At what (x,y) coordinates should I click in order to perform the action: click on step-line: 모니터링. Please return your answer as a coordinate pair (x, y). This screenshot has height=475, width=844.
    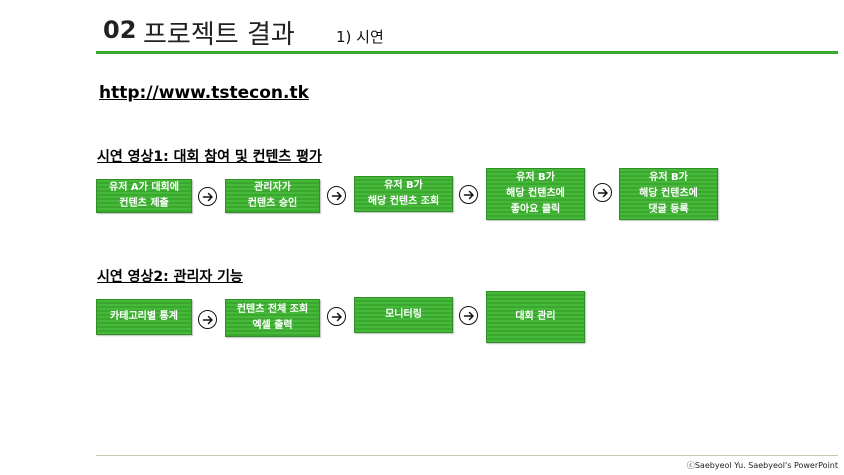
    Looking at the image, I should click on (403, 314).